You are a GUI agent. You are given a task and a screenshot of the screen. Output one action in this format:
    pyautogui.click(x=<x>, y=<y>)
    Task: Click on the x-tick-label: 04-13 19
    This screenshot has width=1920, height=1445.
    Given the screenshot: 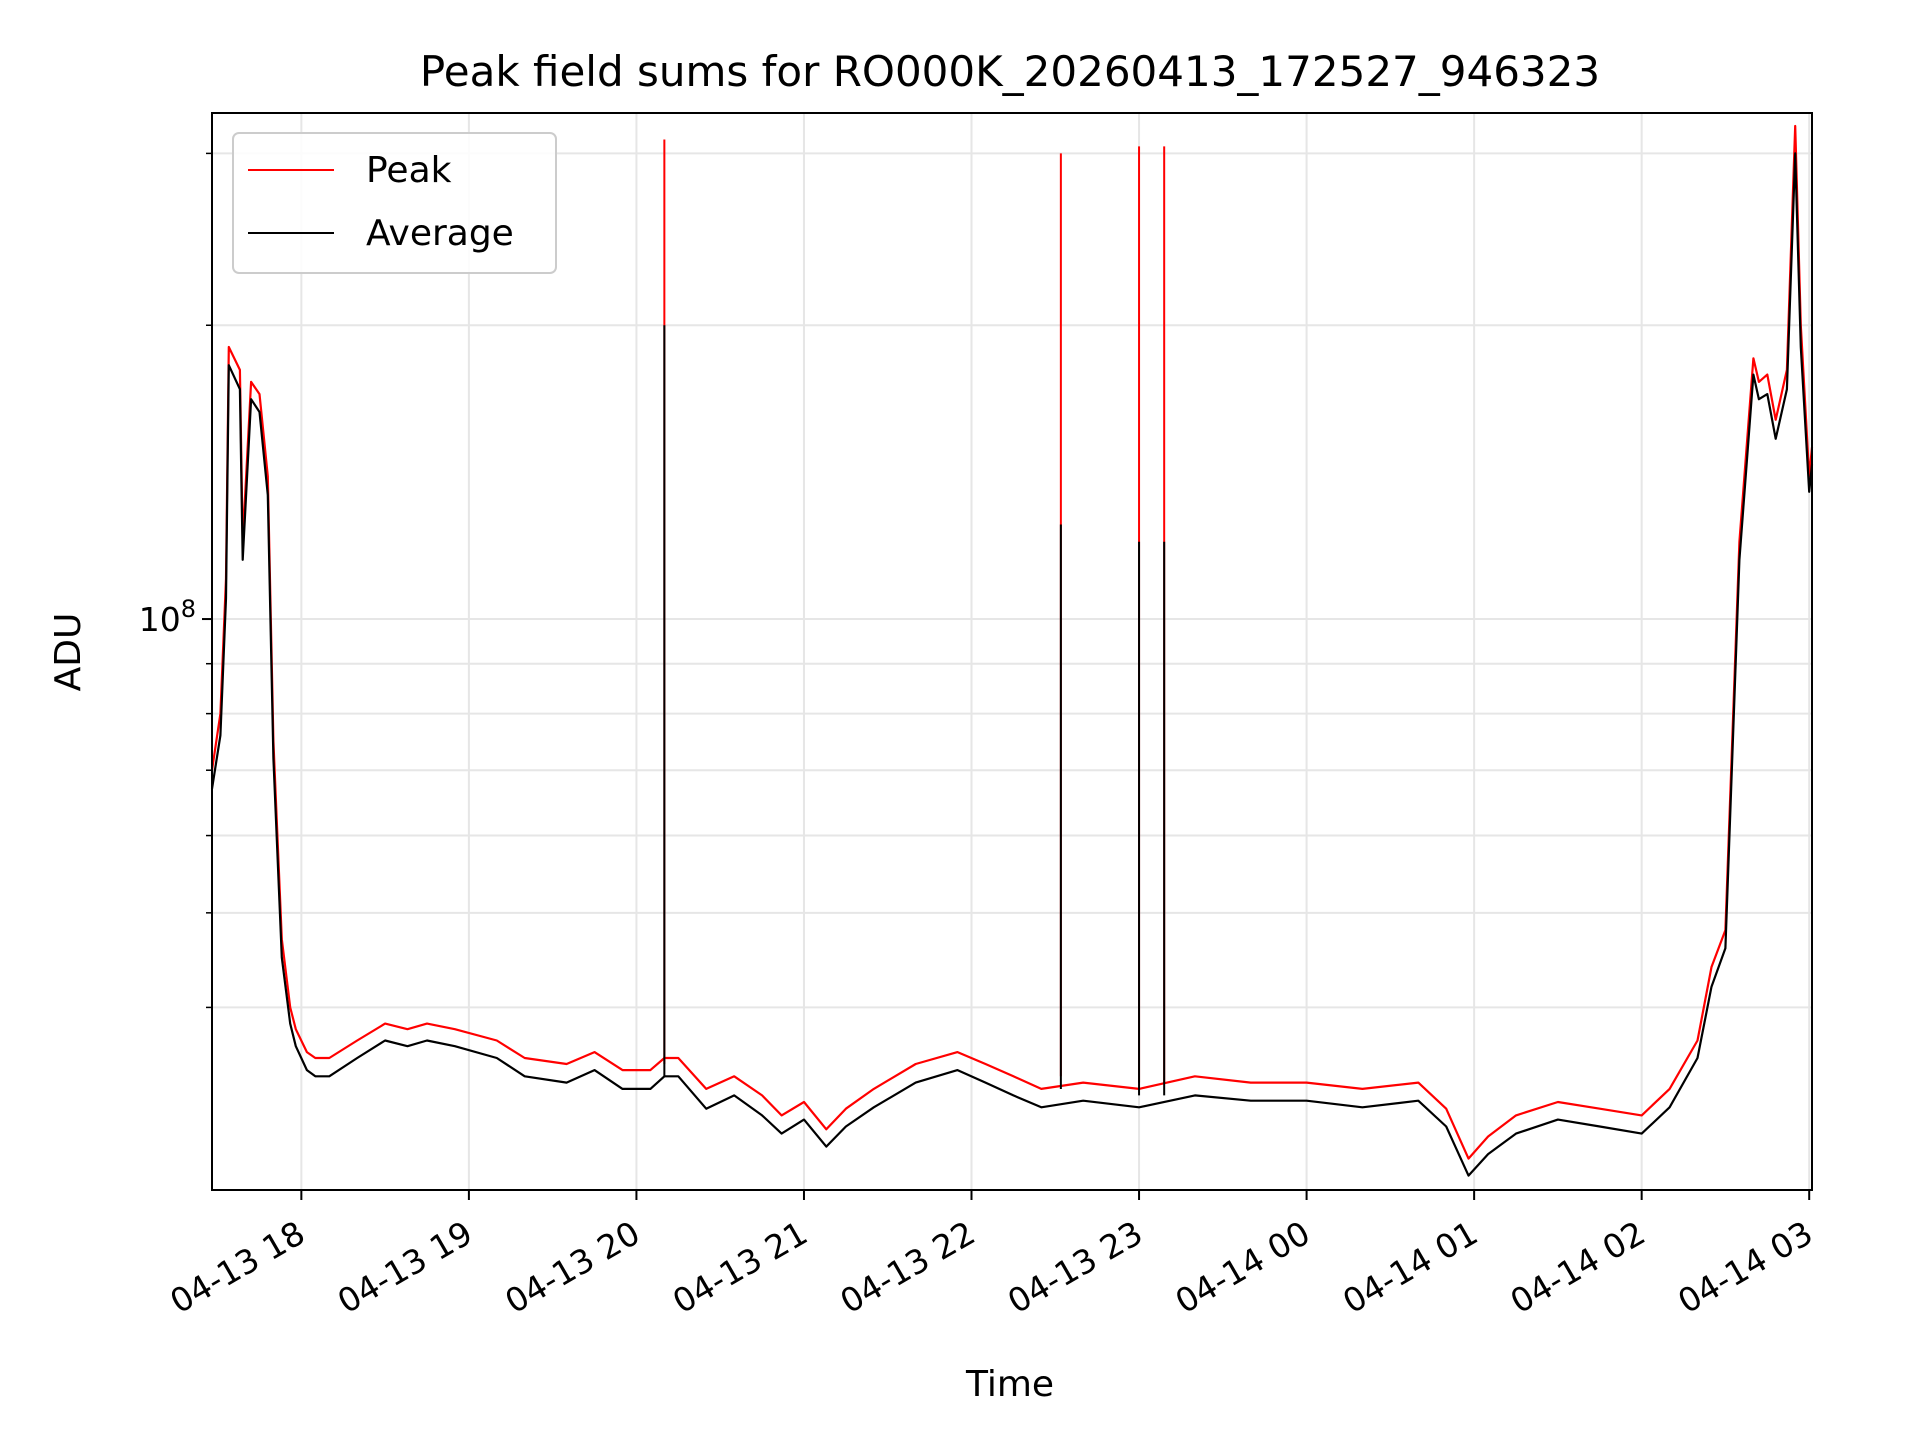 What is the action you would take?
    pyautogui.click(x=405, y=1267)
    